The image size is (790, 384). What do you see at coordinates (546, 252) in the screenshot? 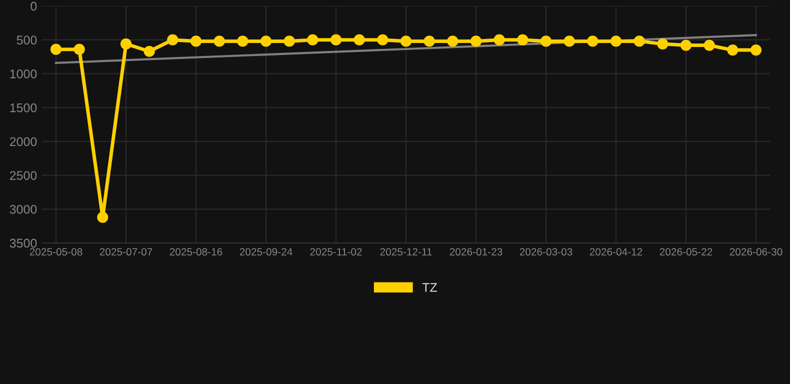
I see `x-tick-label: 2026-03-03` at bounding box center [546, 252].